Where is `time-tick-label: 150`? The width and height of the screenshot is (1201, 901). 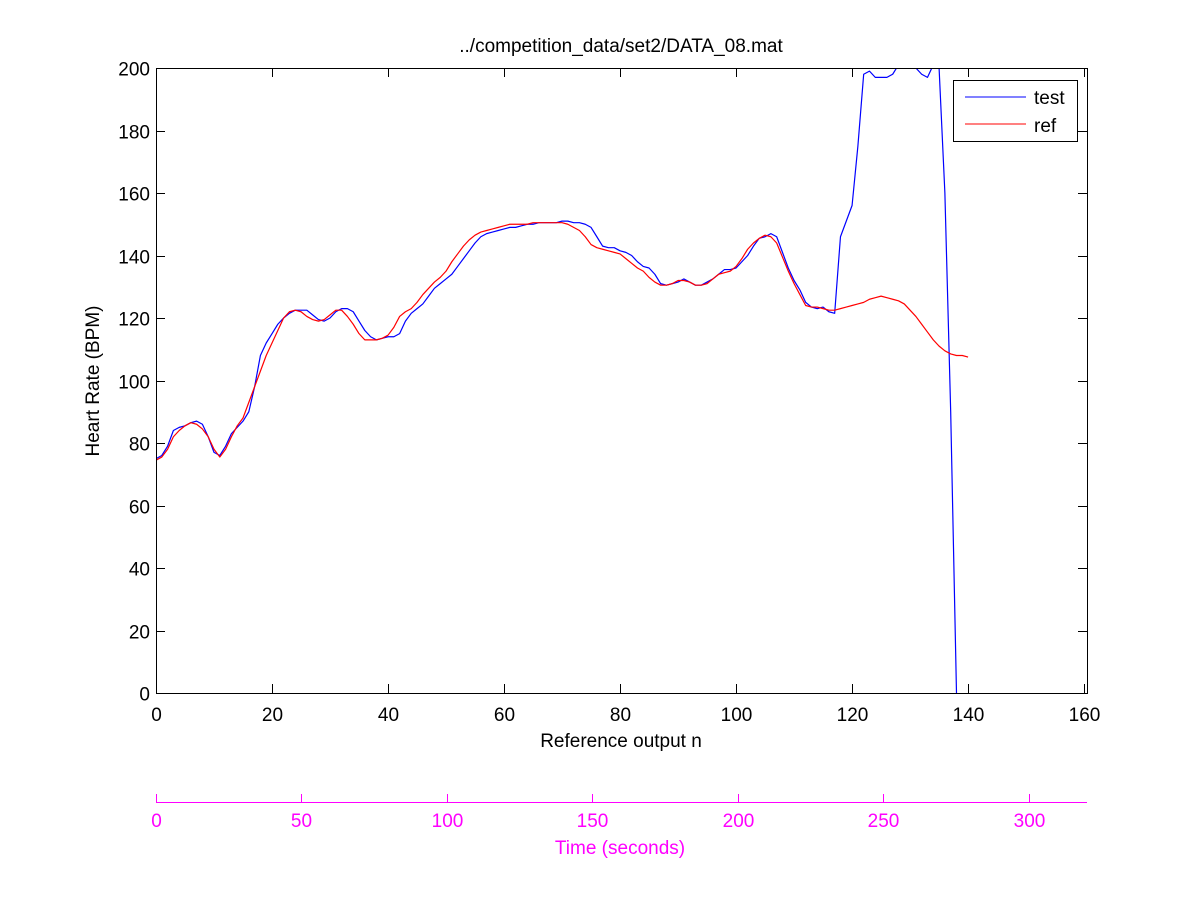
time-tick-label: 150 is located at coordinates (593, 821).